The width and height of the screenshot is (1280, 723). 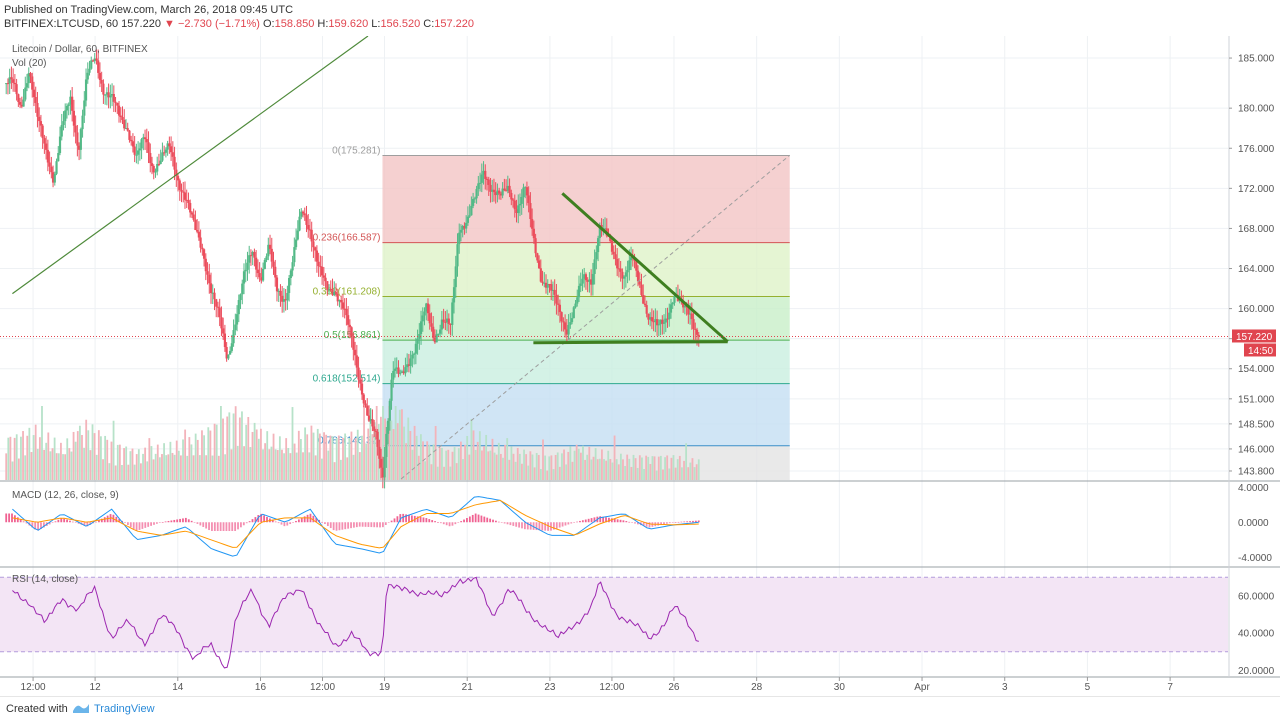 What do you see at coordinates (323, 24) in the screenshot?
I see `high-label: H:` at bounding box center [323, 24].